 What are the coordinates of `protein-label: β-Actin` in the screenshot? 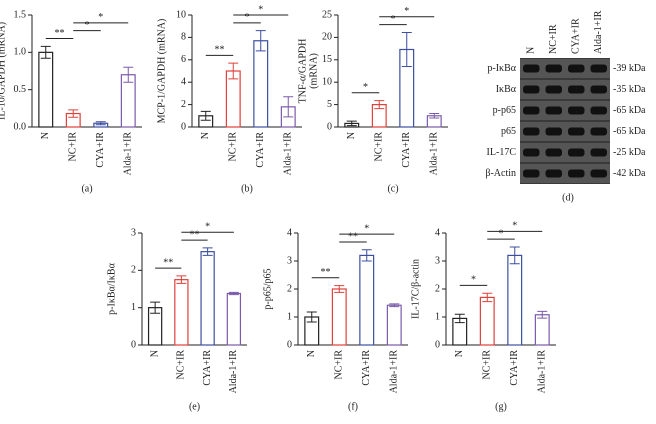 It's located at (500, 173).